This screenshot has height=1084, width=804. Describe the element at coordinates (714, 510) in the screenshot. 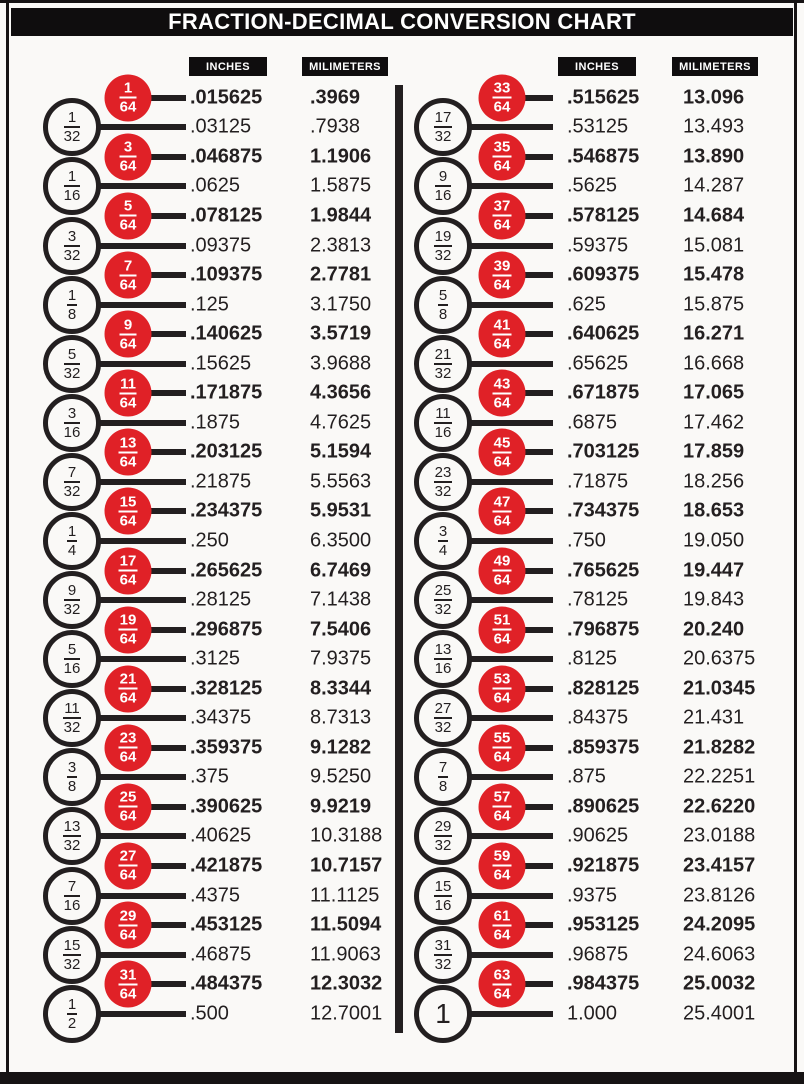

I see `mm-value: 18.653` at that location.